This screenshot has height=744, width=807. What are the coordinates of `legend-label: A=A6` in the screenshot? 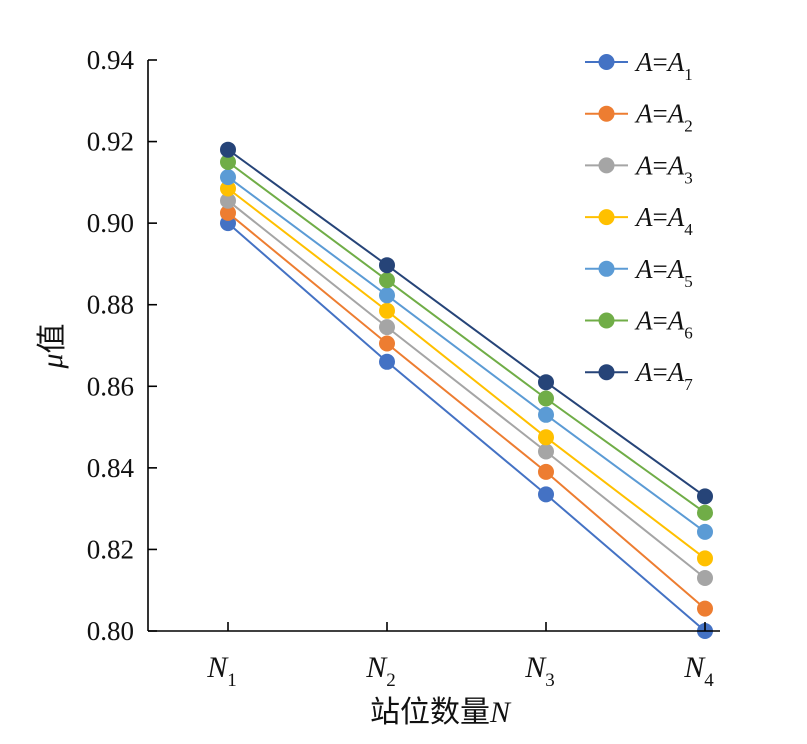 It's located at (663, 324).